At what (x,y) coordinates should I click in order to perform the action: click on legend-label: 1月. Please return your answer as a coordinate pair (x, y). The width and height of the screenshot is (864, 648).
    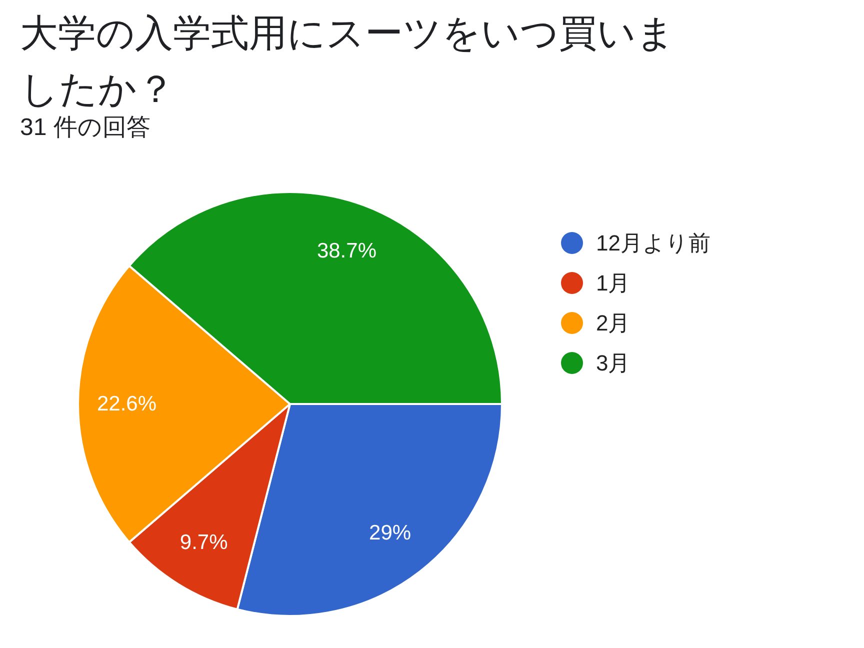
    Looking at the image, I should click on (613, 283).